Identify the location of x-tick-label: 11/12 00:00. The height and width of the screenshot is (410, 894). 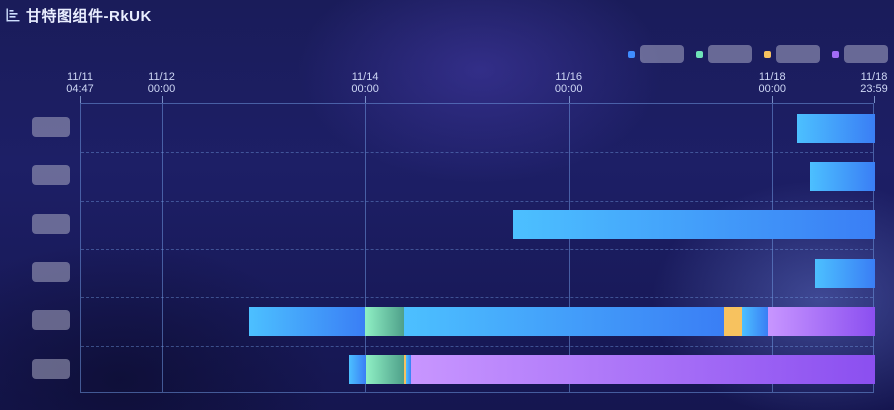
(161, 83).